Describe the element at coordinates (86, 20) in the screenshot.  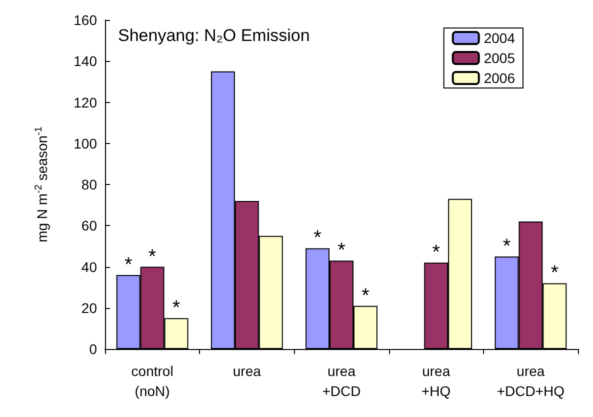
I see `y-tick-label: 160` at that location.